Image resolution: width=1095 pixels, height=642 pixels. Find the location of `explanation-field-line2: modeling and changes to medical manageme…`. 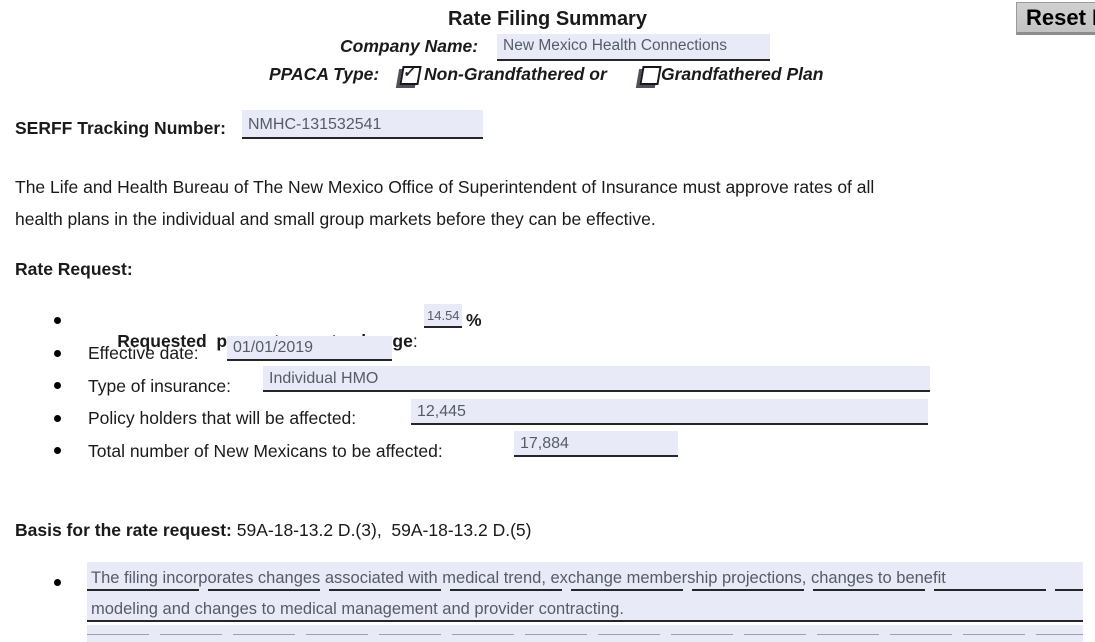

explanation-field-line2: modeling and changes to medical manageme… is located at coordinates (585, 606).